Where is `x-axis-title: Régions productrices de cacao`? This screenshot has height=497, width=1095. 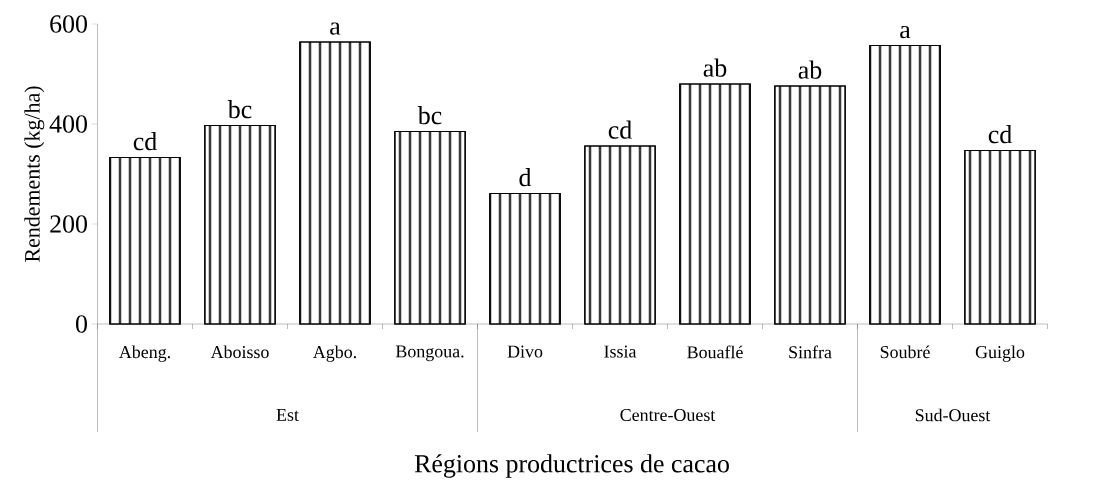 x-axis-title: Régions productrices de cacao is located at coordinates (571, 466).